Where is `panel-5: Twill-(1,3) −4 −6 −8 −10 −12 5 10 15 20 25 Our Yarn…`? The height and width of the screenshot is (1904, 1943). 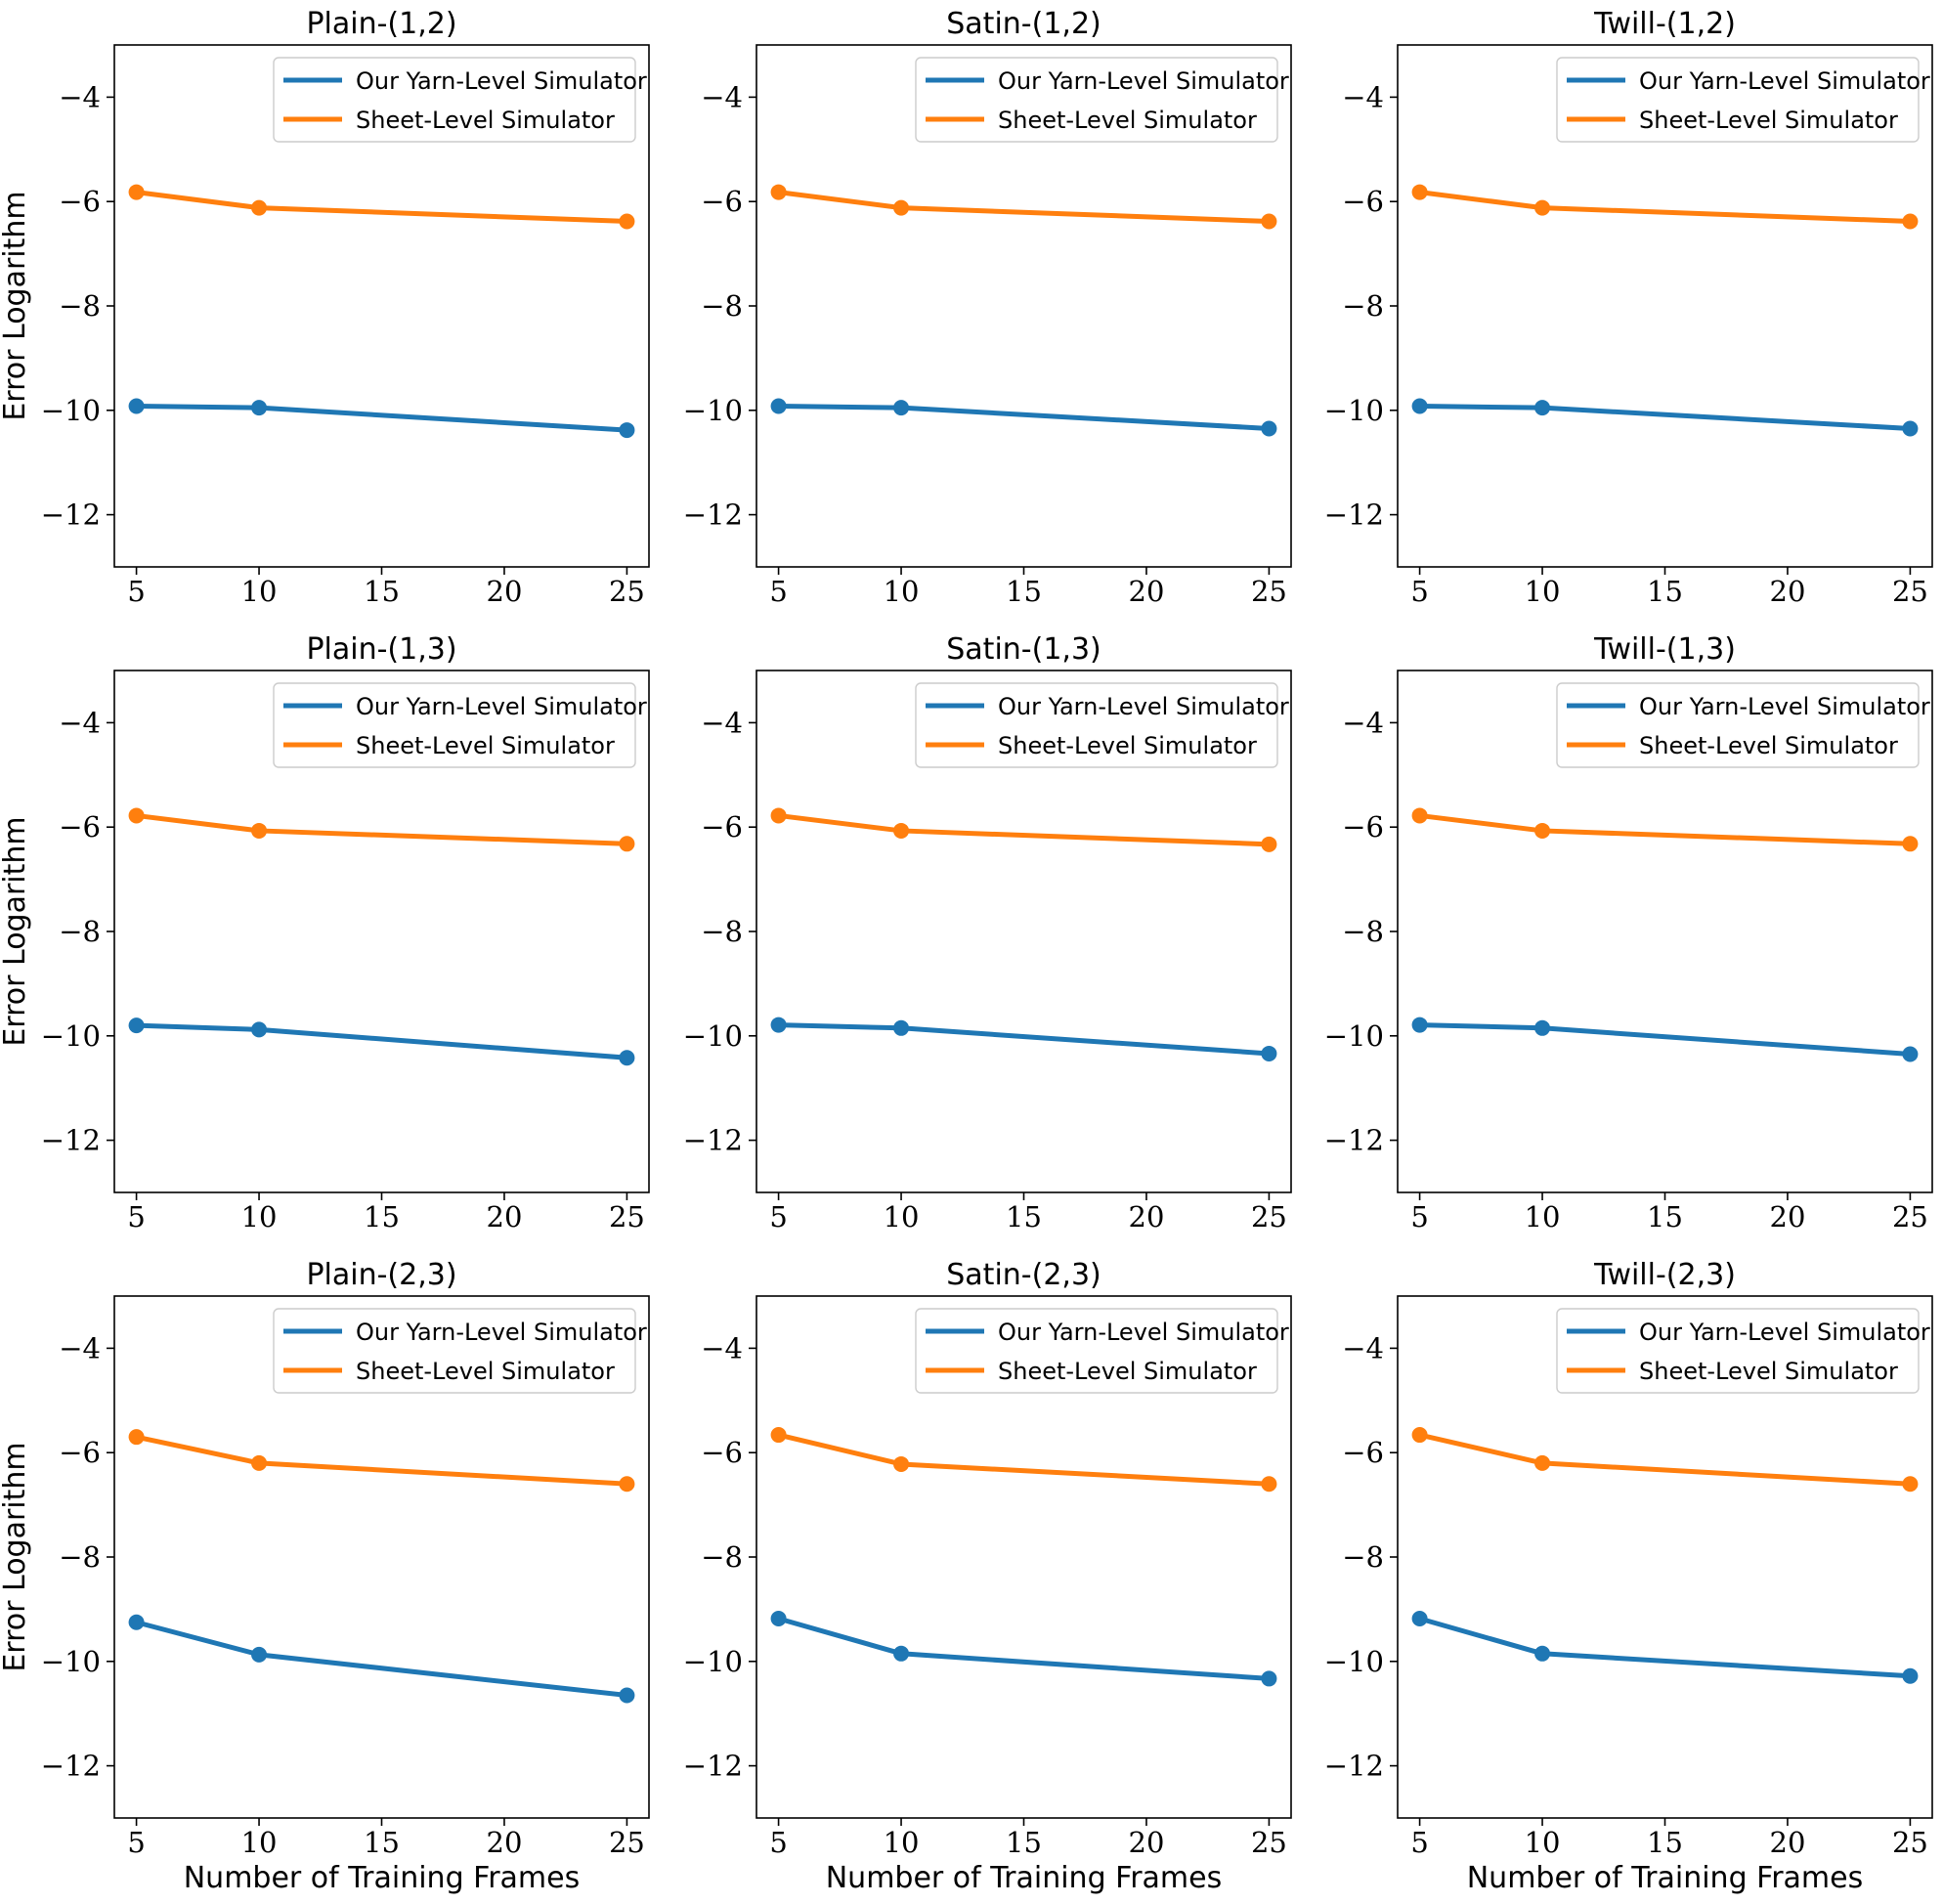
panel-5: Twill-(1,3) −4 −6 −8 −10 −12 5 10 15 20 25 Our Yarn… is located at coordinates (1628, 932).